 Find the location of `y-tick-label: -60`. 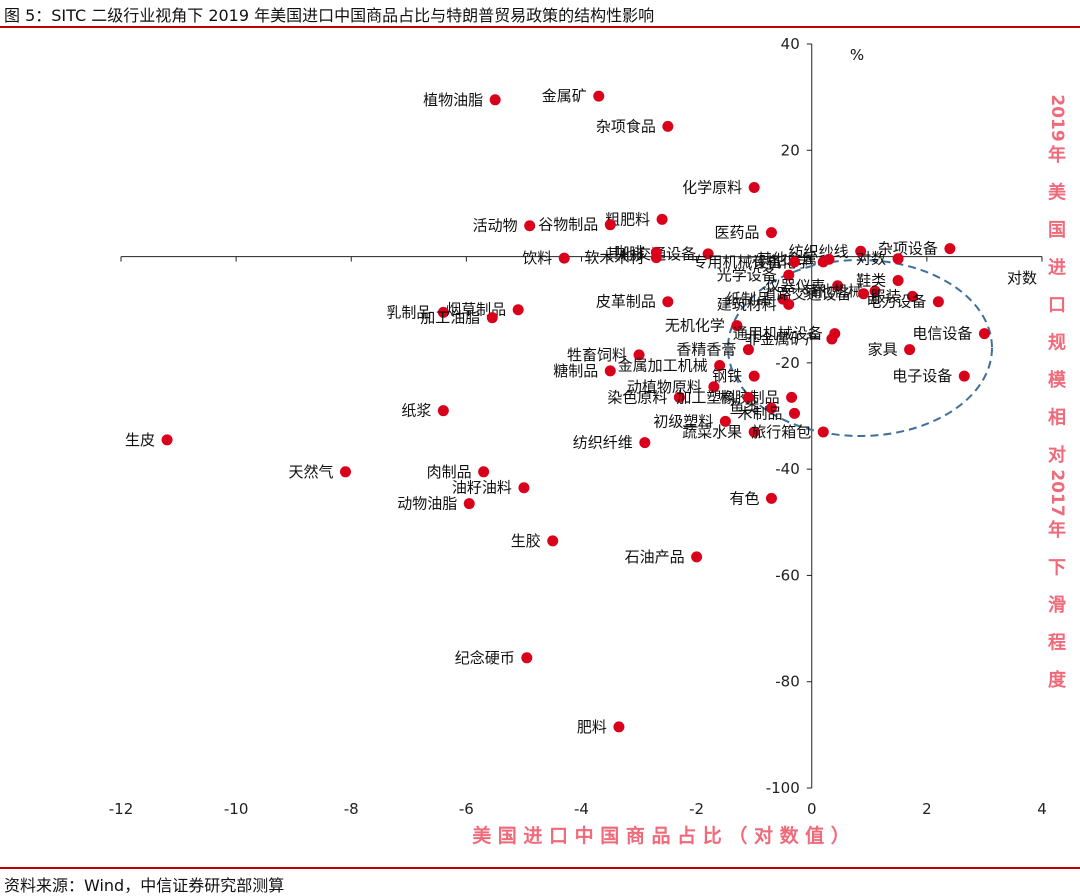

y-tick-label: -60 is located at coordinates (787, 575).